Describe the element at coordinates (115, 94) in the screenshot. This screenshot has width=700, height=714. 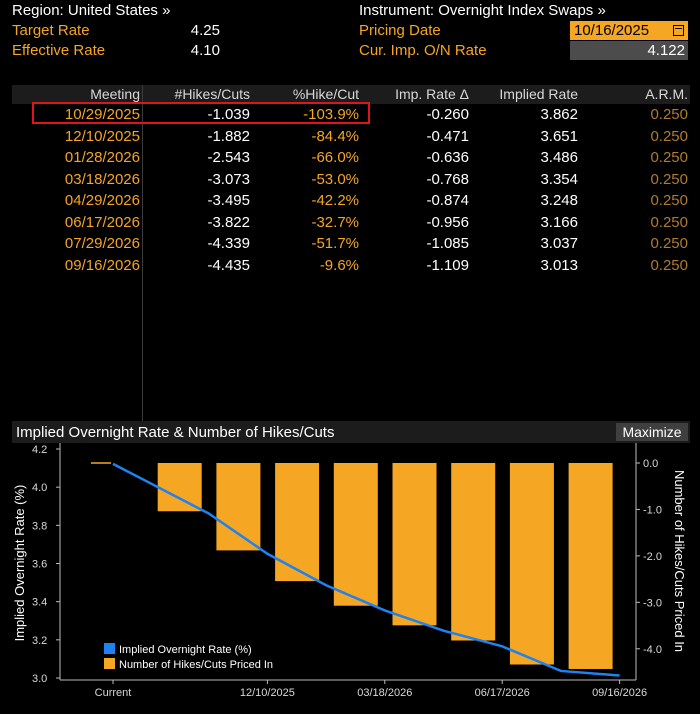
I see `col-meeting: Meeting` at that location.